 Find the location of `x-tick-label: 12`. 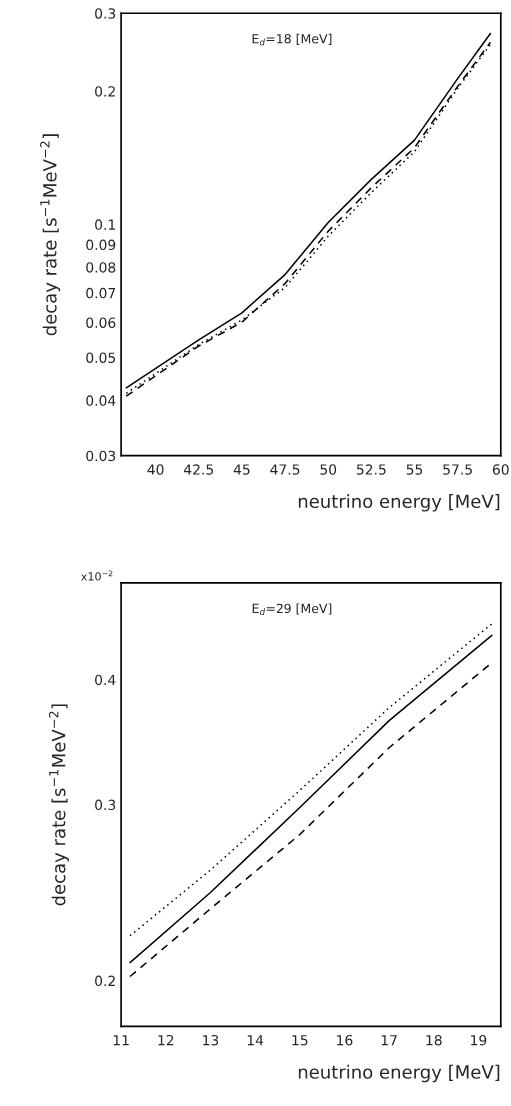

x-tick-label: 12 is located at coordinates (166, 1040).